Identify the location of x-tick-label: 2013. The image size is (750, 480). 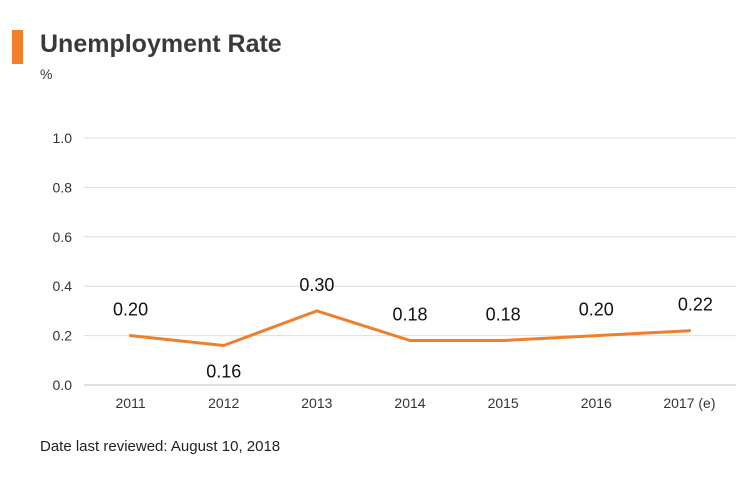
(316, 403).